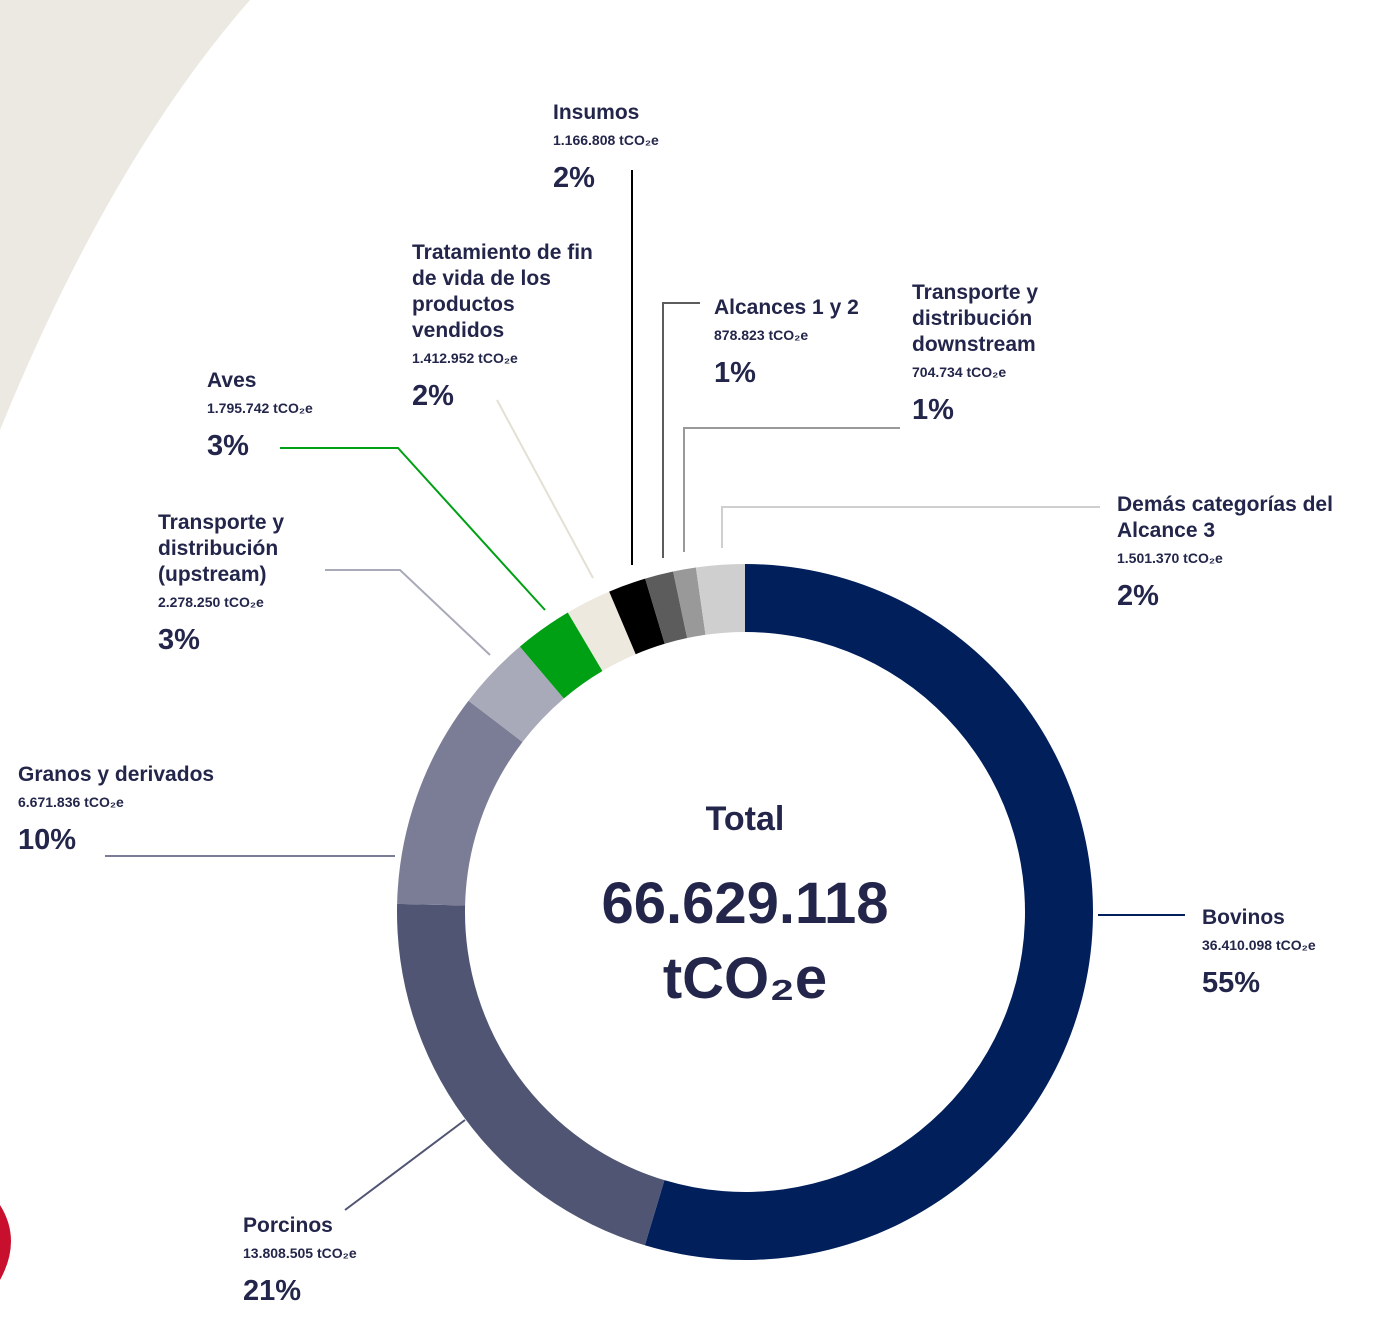  Describe the element at coordinates (959, 372) in the screenshot. I see `value-label: 704.734 tCO₂e` at that location.